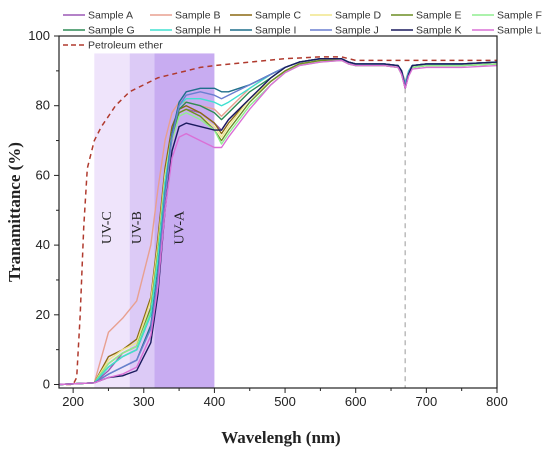  I want to click on y-tick-label-100: 100, so click(39, 35).